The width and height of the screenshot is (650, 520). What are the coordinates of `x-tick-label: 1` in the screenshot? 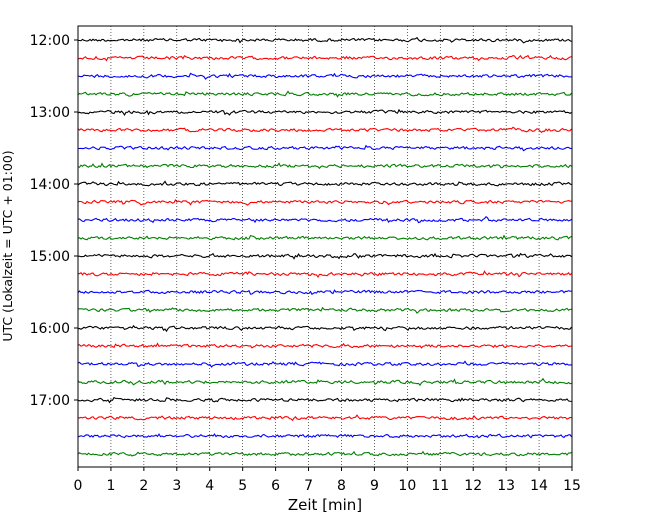 It's located at (110, 486).